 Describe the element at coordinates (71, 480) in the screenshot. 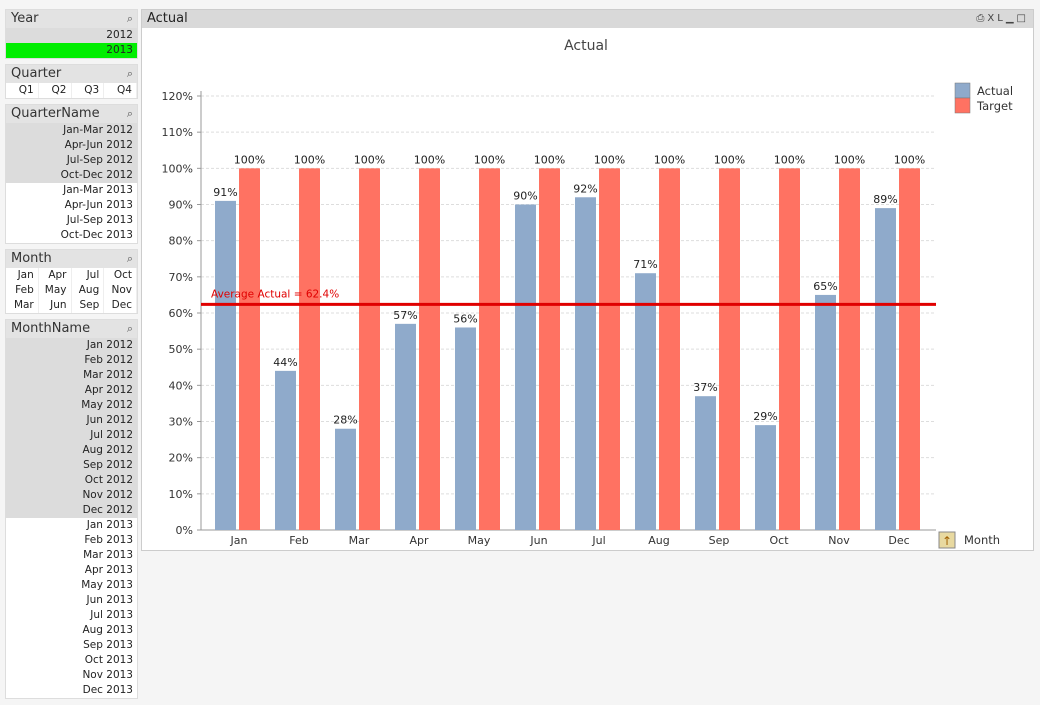

I see `list-item: Oct 2012` at that location.